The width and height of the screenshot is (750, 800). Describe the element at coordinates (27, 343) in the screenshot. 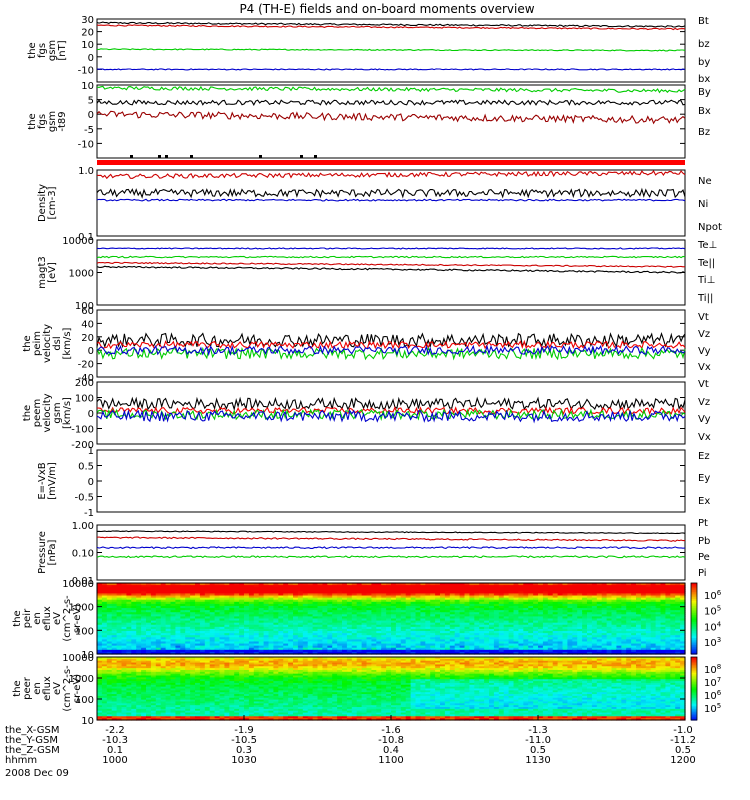

I see `y-axis-label: the` at that location.